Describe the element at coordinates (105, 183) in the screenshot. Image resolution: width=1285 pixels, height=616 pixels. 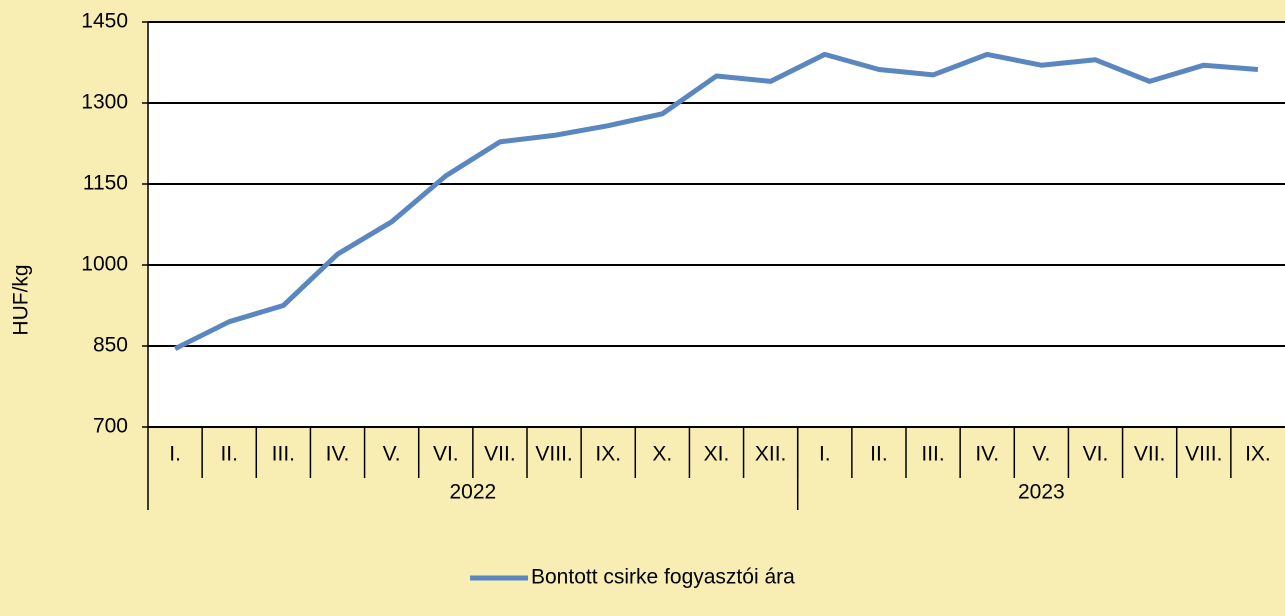
I see `y-tick-label: 1150` at that location.